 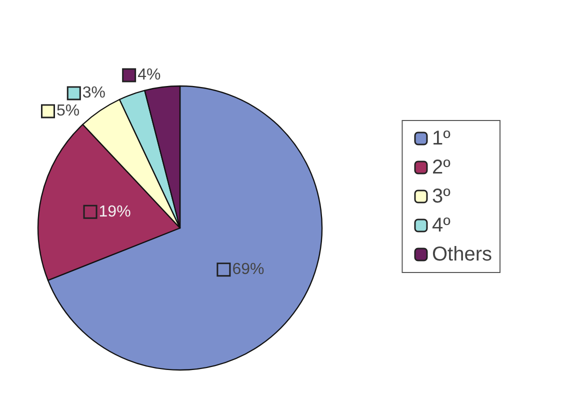 I want to click on data-label: 5%, so click(x=68, y=111).